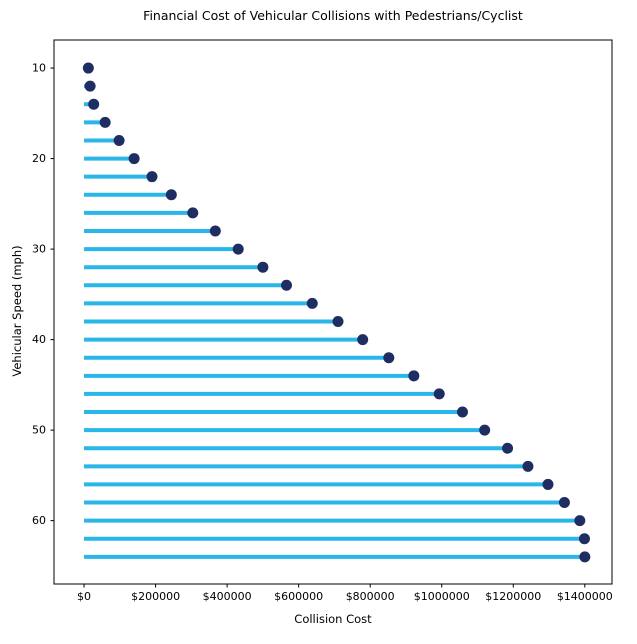 This screenshot has width=637, height=644. What do you see at coordinates (84, 596) in the screenshot?
I see `x-tick-label: $0` at bounding box center [84, 596].